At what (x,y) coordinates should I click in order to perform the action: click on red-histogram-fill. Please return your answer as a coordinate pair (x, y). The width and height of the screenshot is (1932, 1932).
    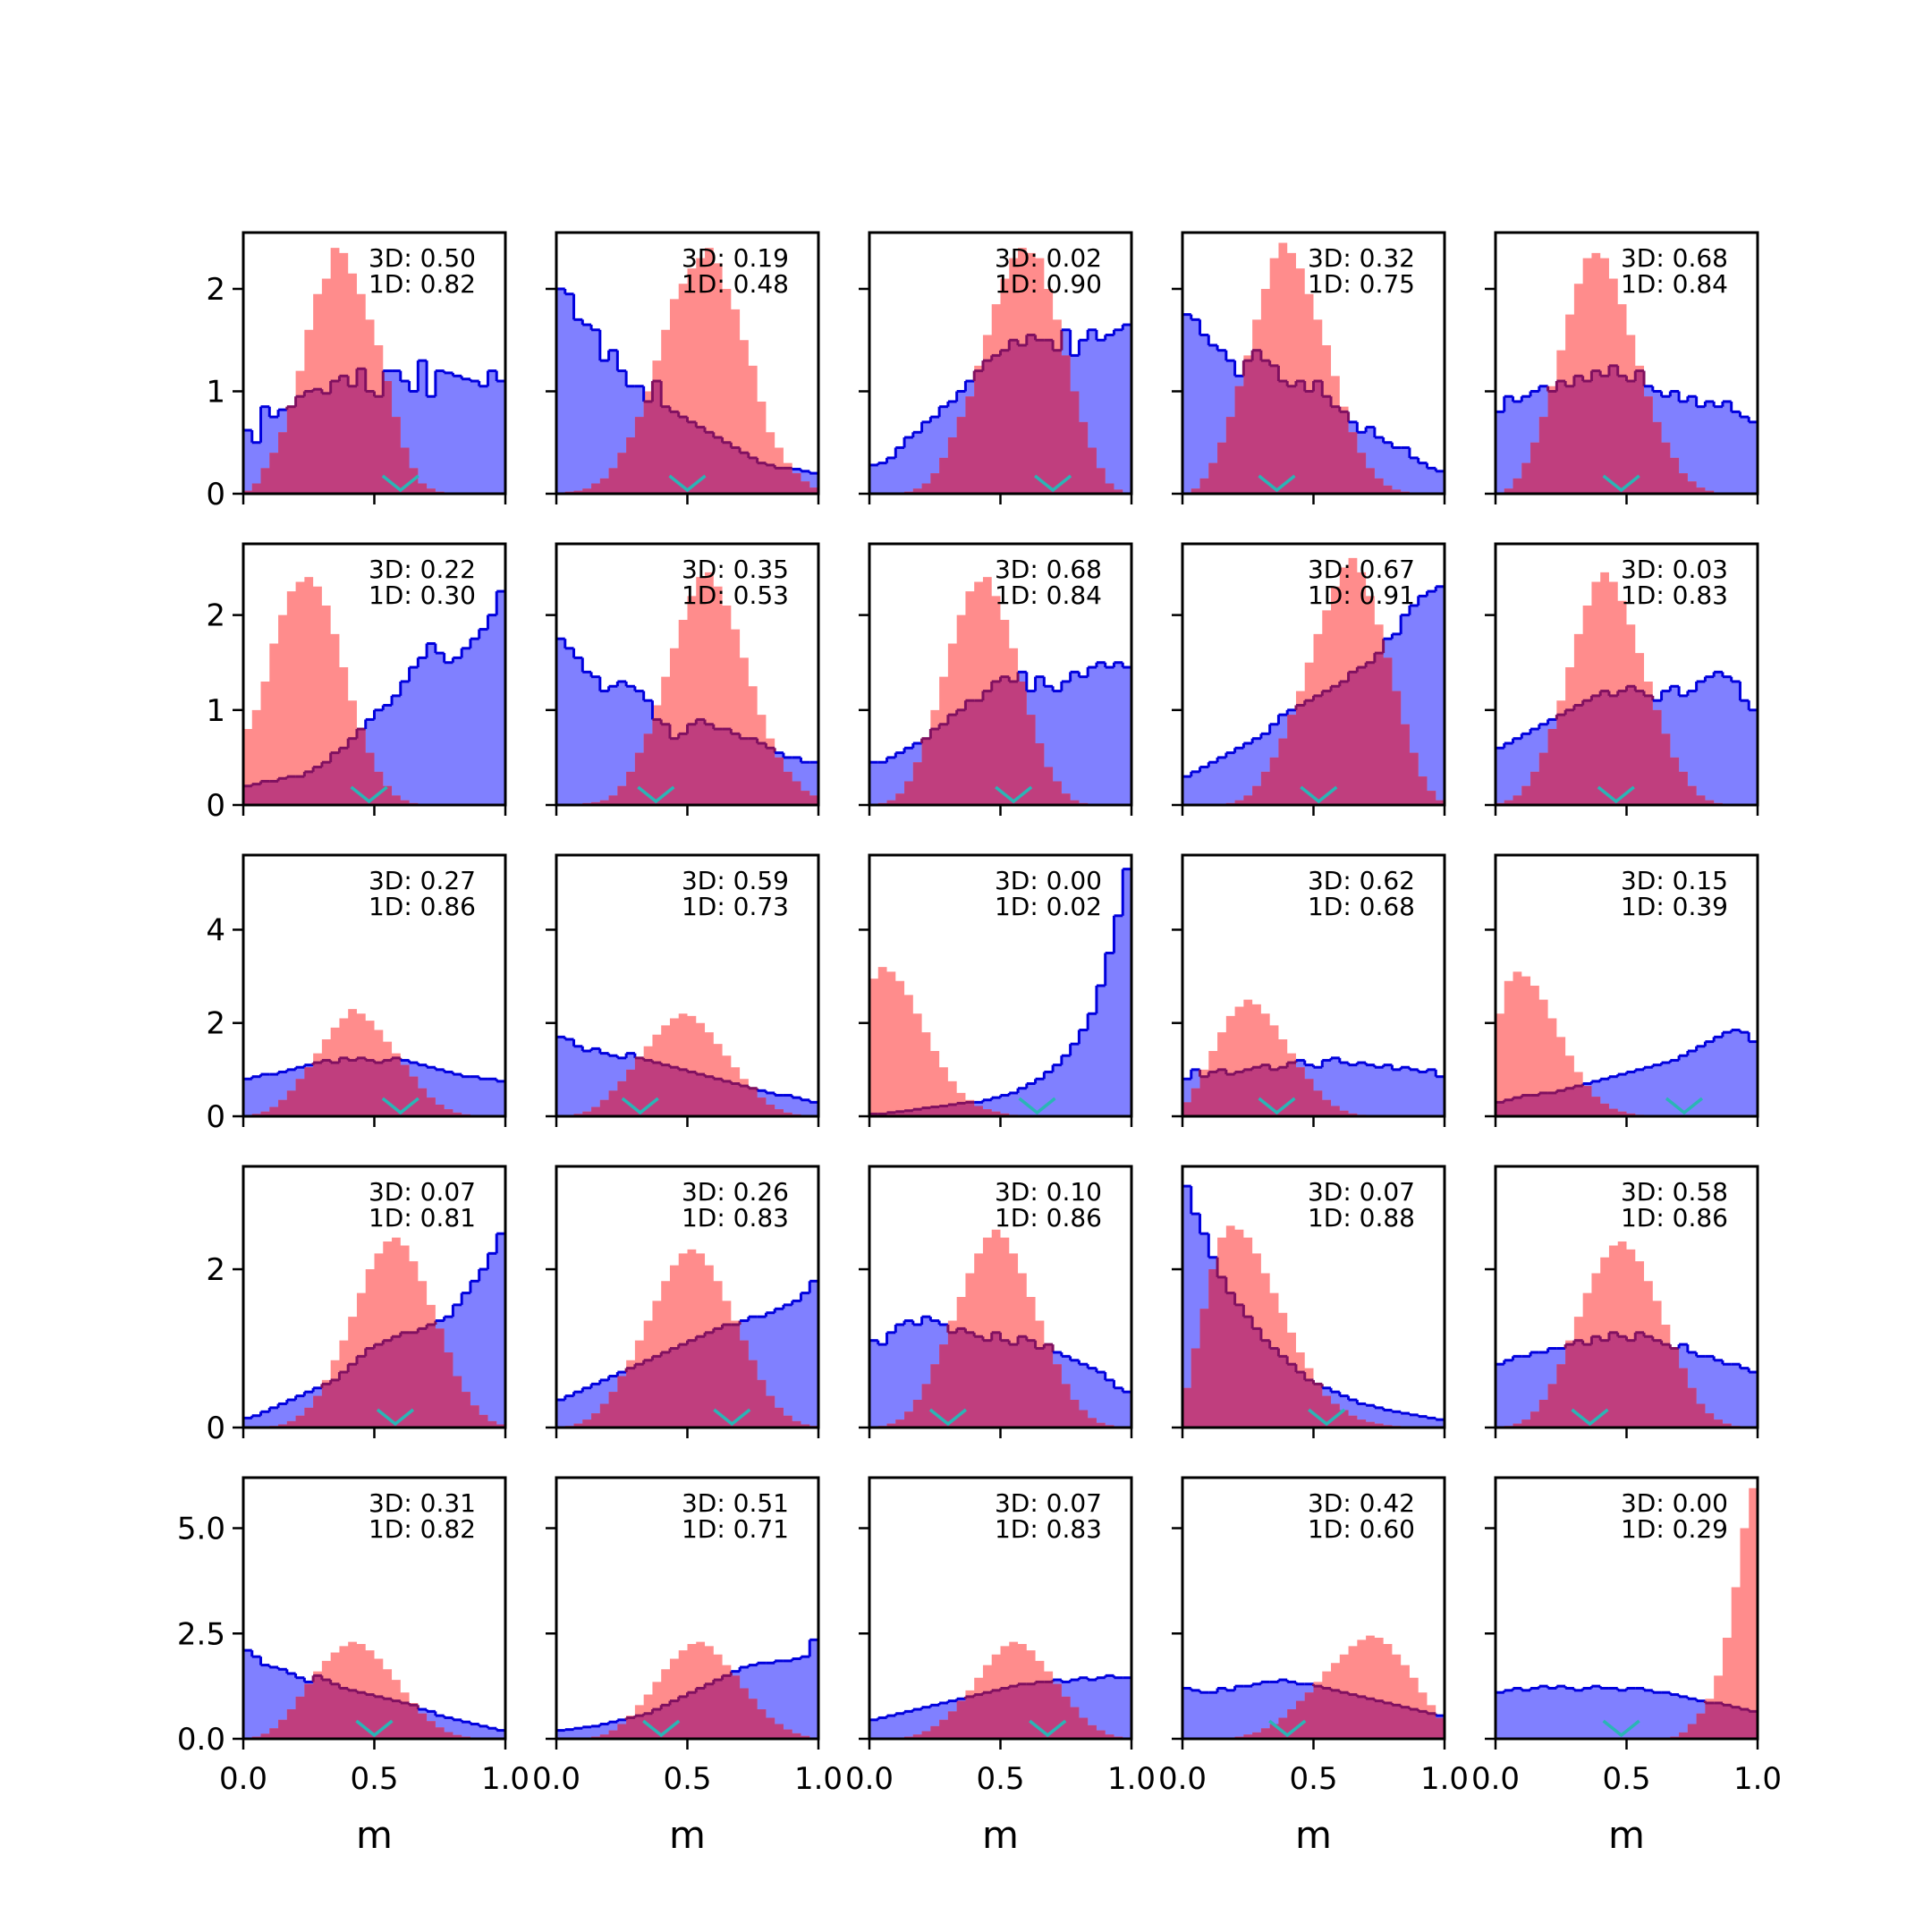
    Looking at the image, I should click on (687, 371).